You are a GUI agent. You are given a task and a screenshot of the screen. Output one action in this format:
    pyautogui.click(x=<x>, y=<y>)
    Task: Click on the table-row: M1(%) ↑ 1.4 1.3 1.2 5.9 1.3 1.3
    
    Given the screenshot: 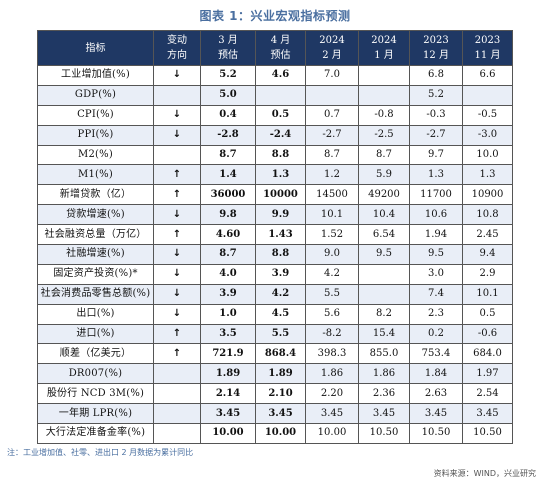 What is the action you would take?
    pyautogui.click(x=275, y=175)
    